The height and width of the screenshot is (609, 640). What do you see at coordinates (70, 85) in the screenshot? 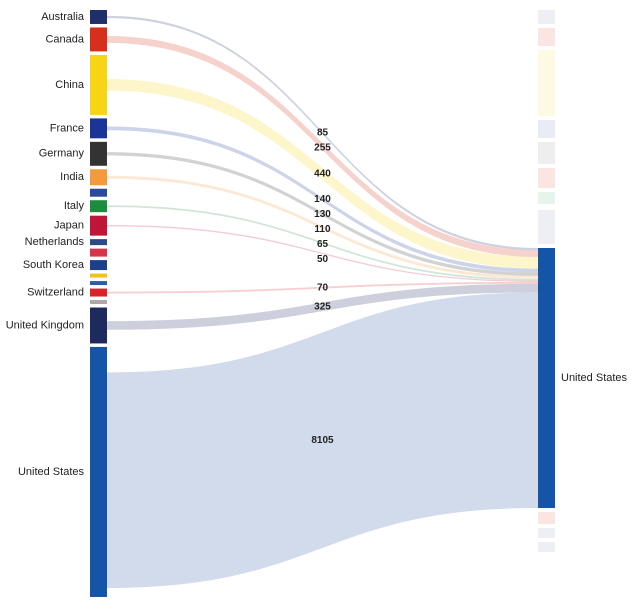
I see `source-label: China` at bounding box center [70, 85].